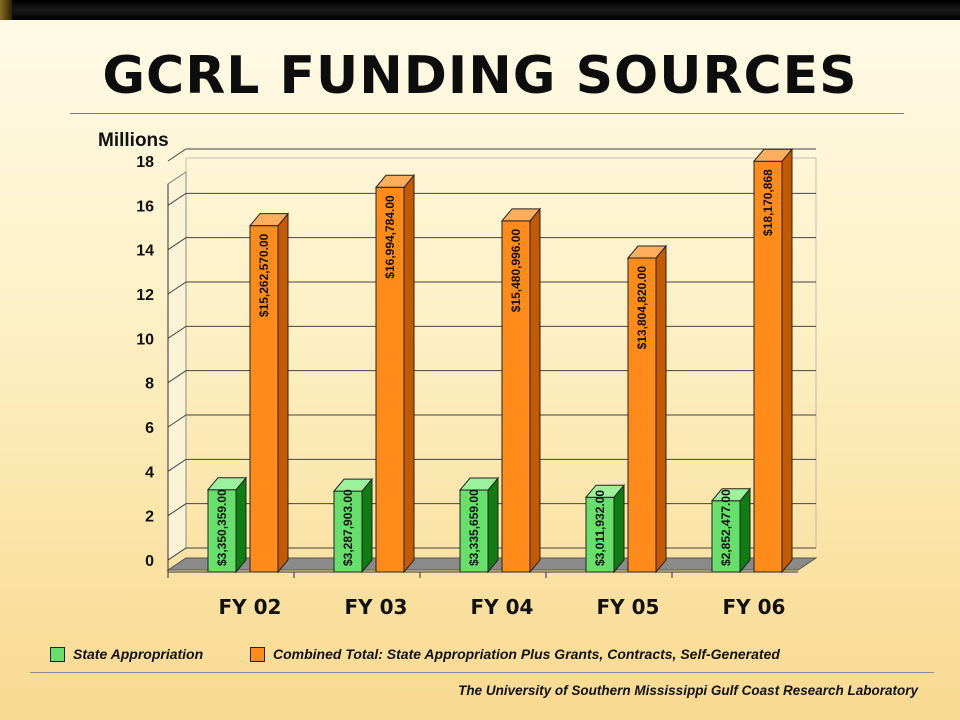  I want to click on x-category-label: FY 04, so click(502, 607).